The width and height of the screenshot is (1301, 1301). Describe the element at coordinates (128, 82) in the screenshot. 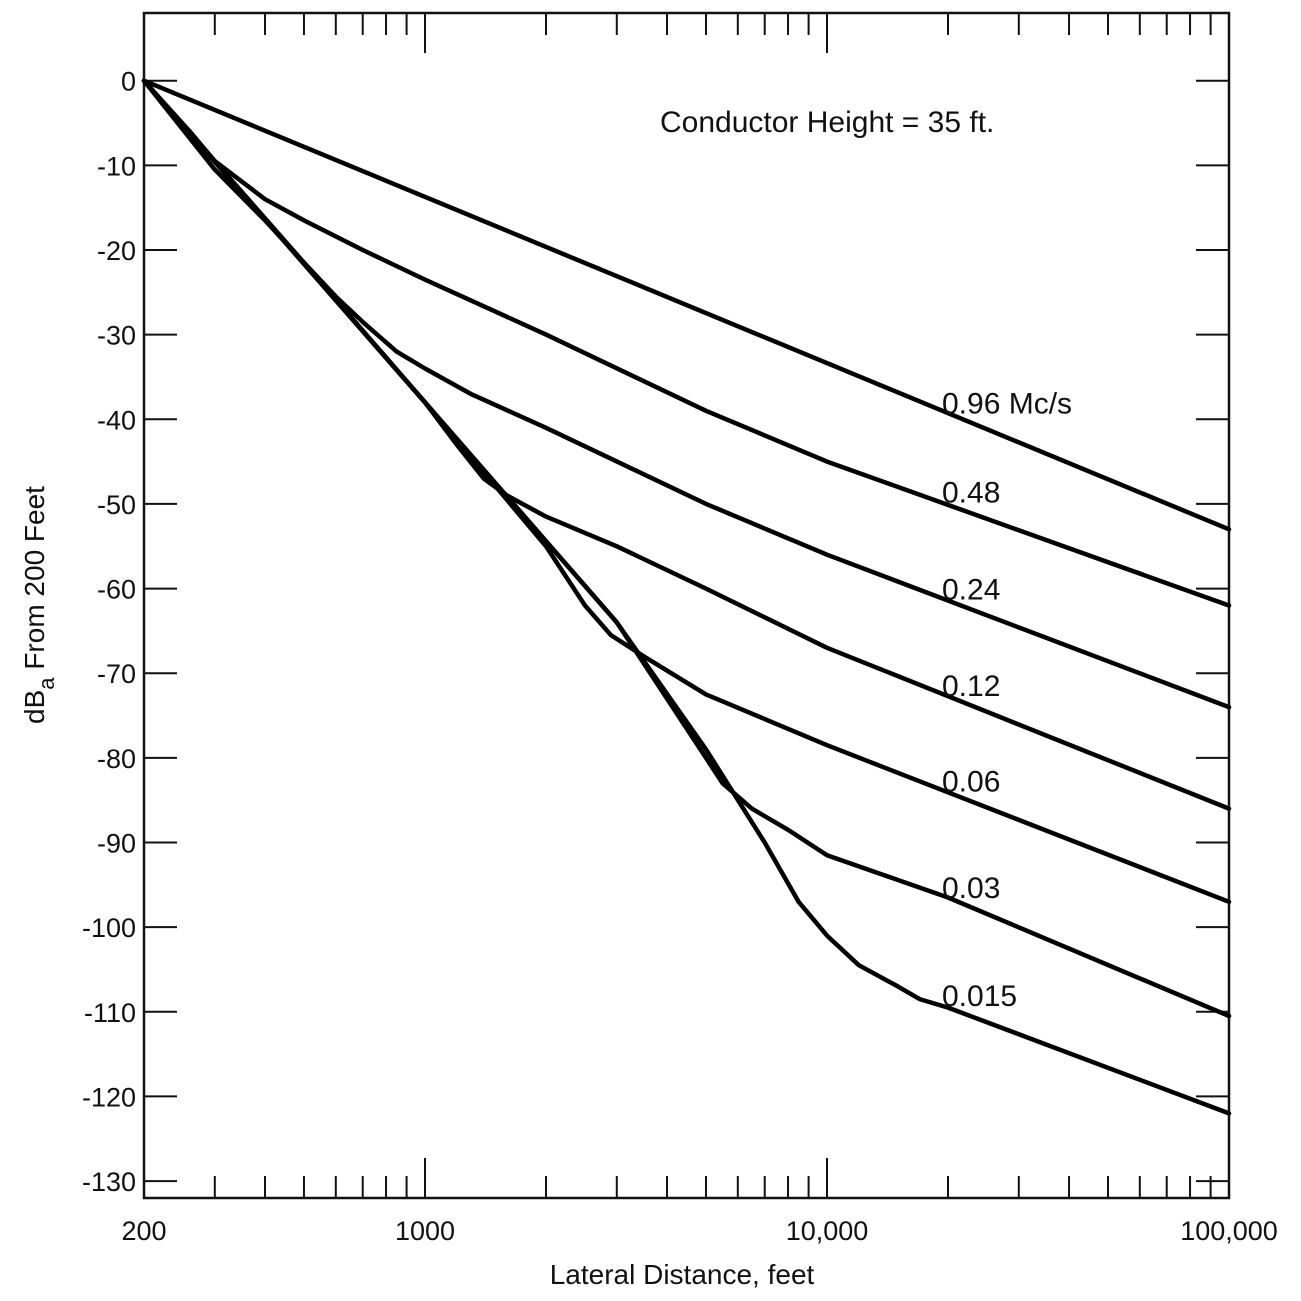

I see `y-tick-label: 0` at that location.